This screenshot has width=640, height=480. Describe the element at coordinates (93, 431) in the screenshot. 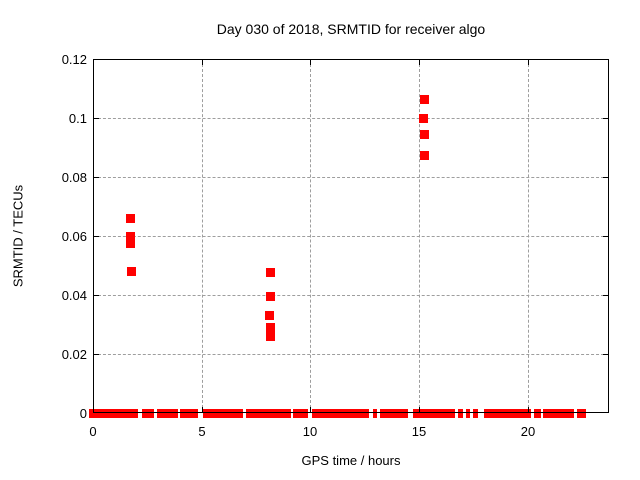

I see `x-tick-label: 0` at that location.